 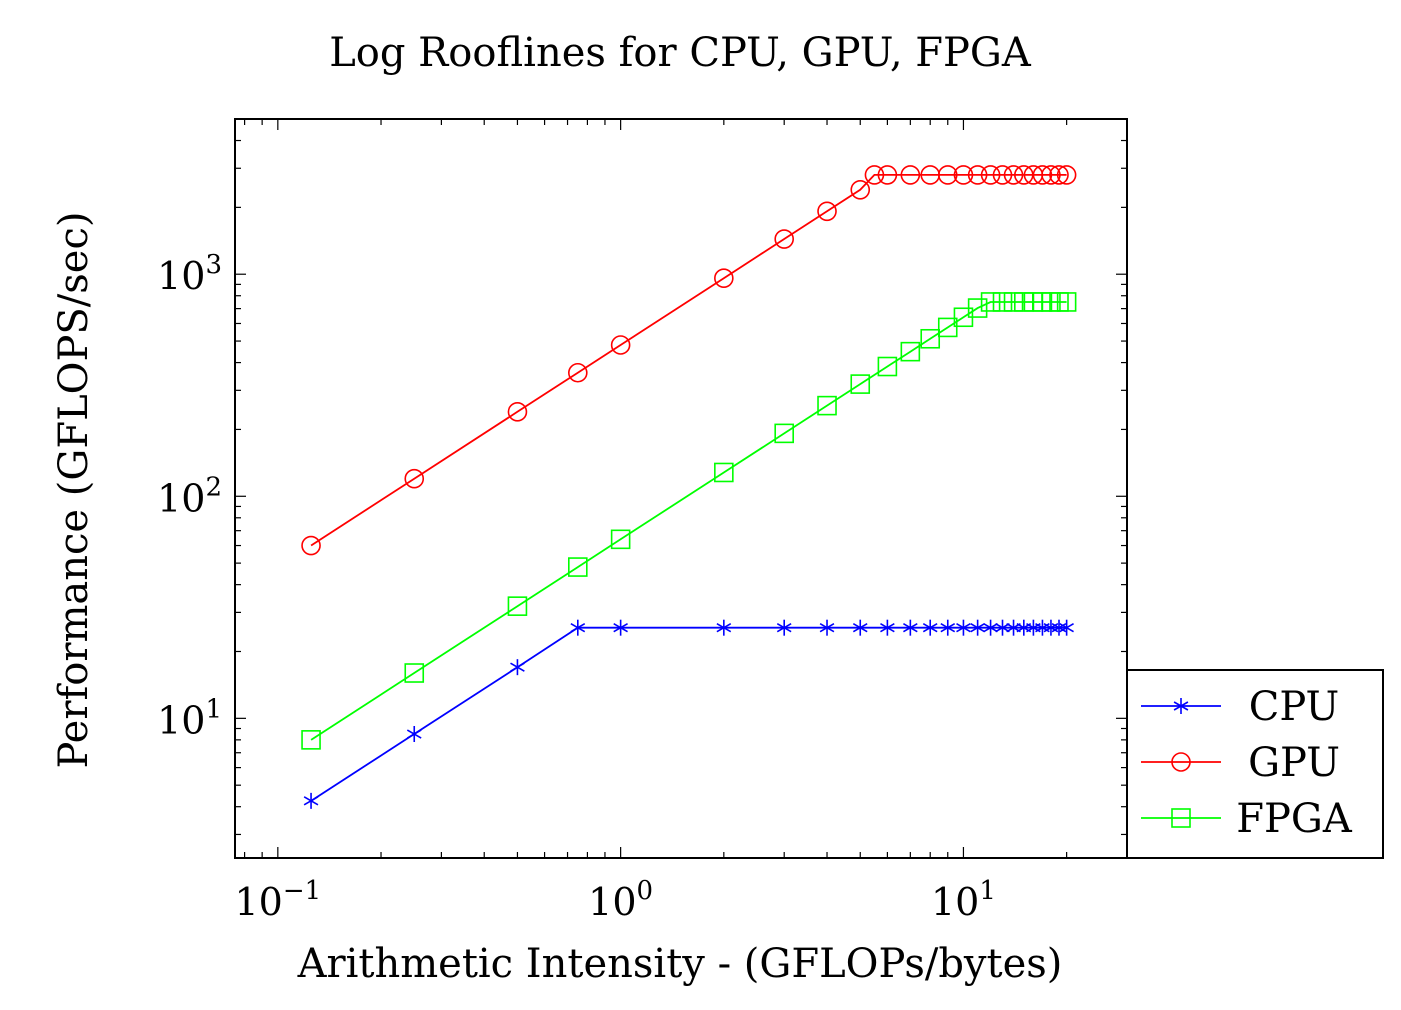 I want to click on legend-label-cpu: CPU, so click(x=1294, y=707).